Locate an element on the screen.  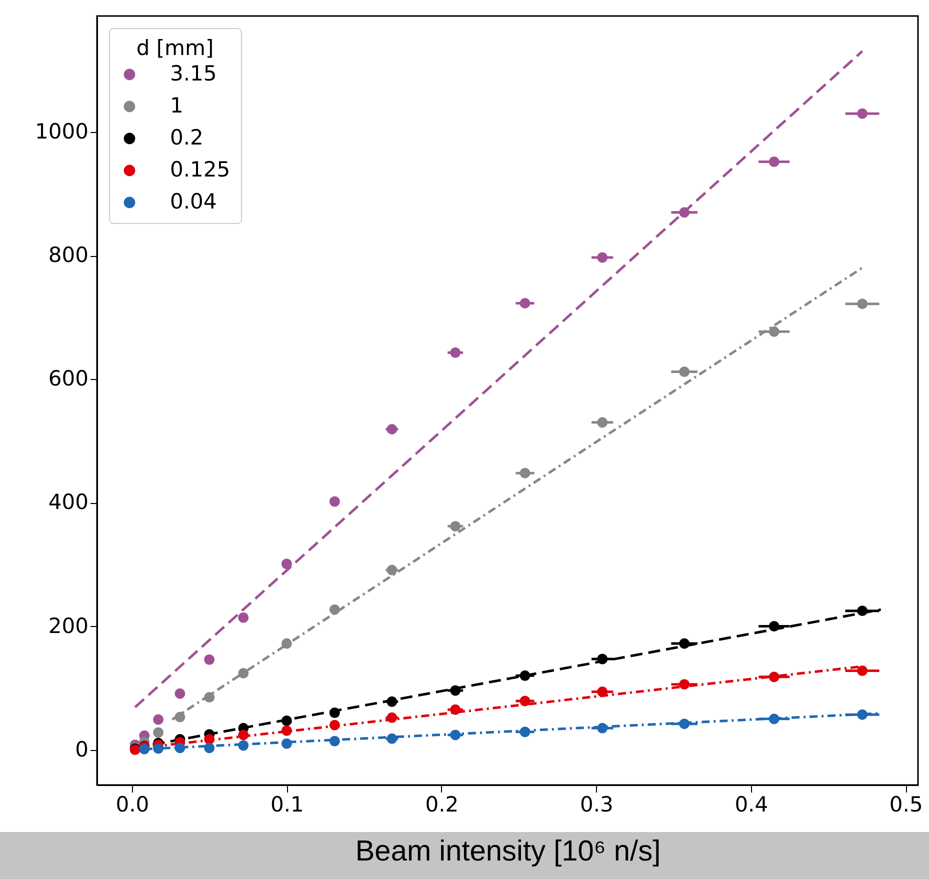
legend-label: 1 is located at coordinates (177, 106).